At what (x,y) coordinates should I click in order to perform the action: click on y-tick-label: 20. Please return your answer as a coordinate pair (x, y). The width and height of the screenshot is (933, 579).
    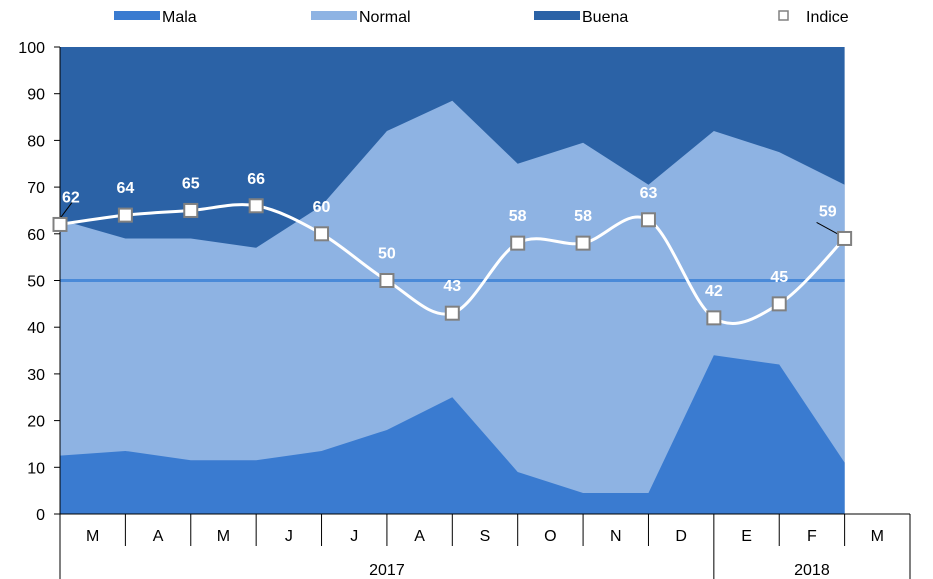
    Looking at the image, I should click on (36, 422).